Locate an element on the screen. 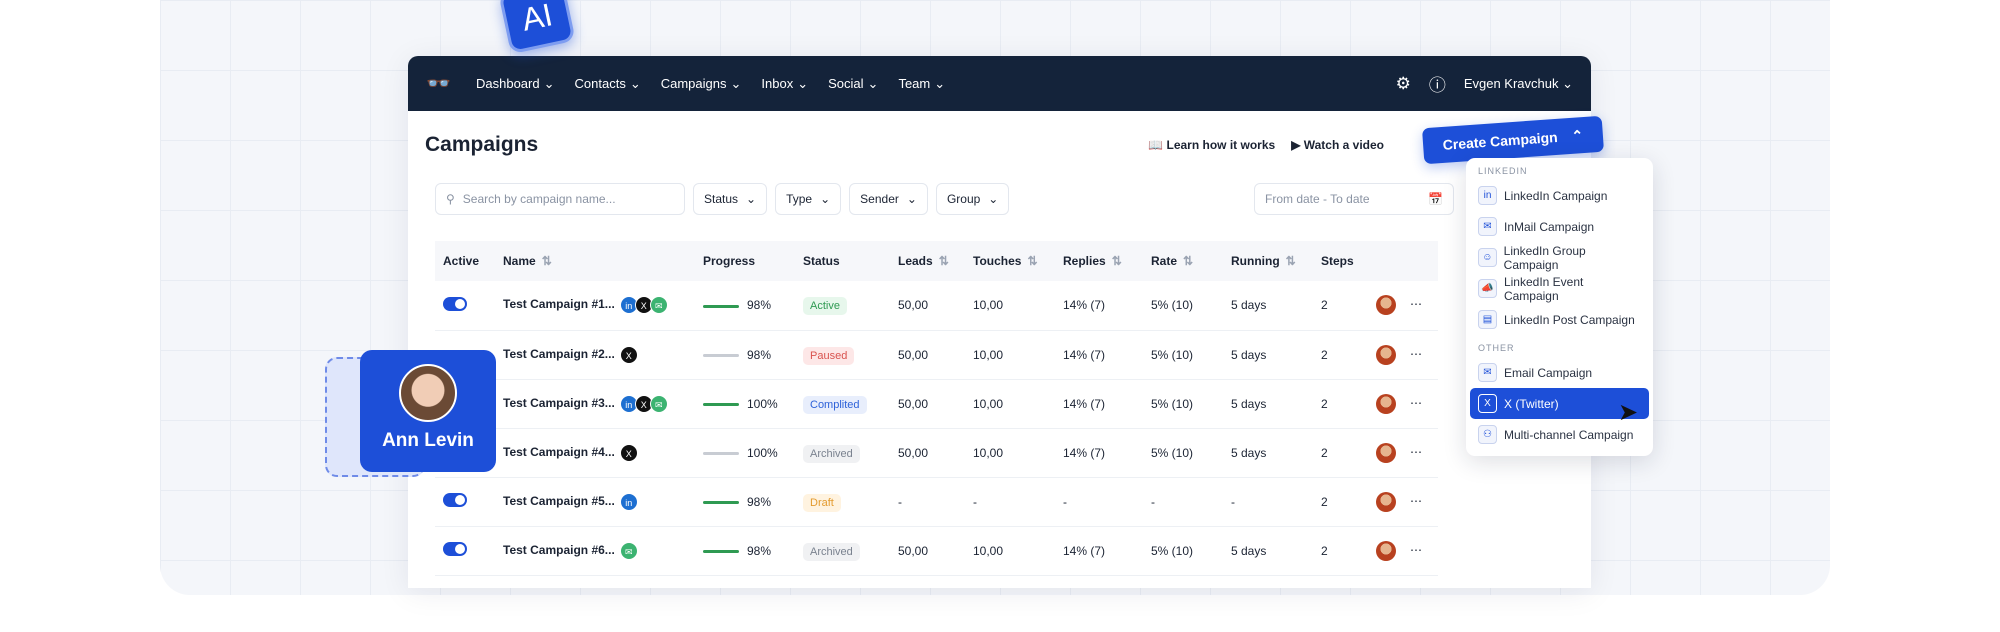 This screenshot has width=2000, height=632. running-value: 5 days is located at coordinates (1249, 403).